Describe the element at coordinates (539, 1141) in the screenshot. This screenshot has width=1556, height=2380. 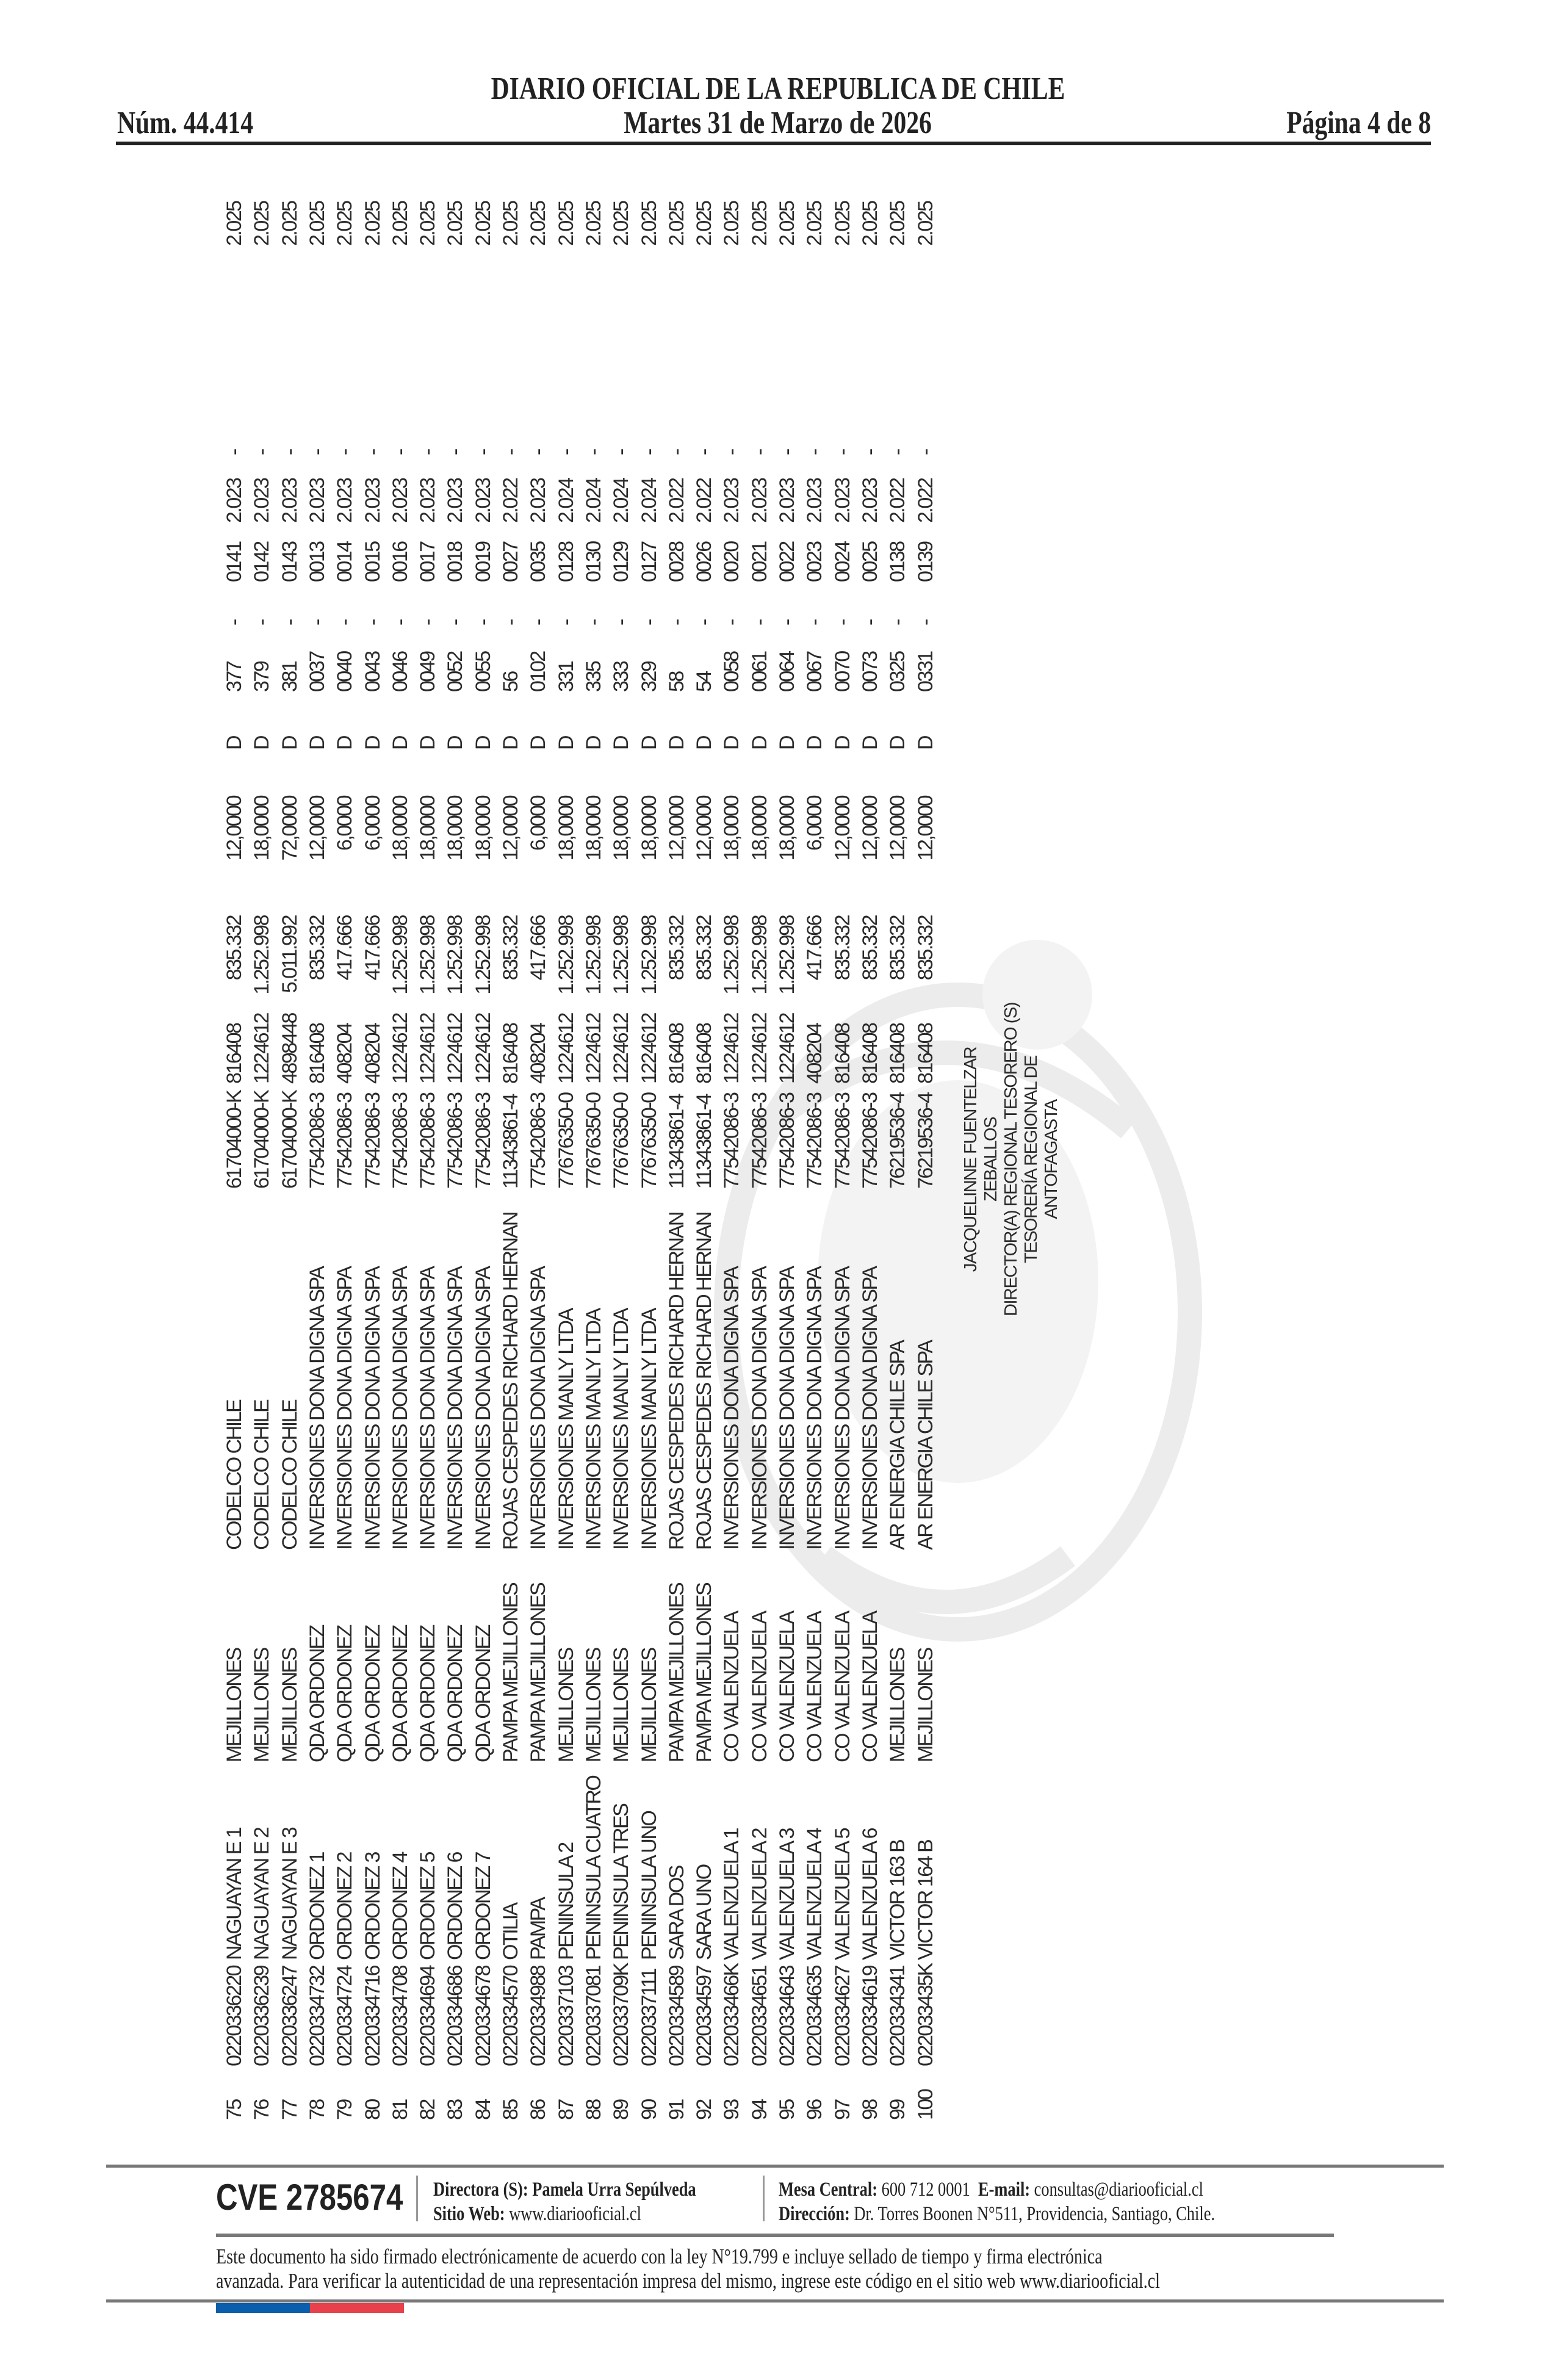
I see `cell-owner-rut: 77542086-3` at that location.